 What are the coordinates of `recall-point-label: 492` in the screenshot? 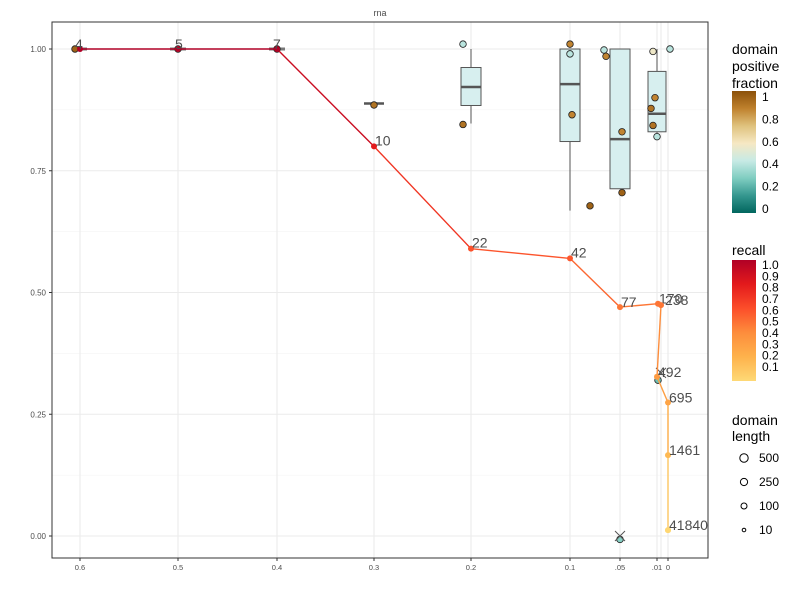 It's located at (670, 372).